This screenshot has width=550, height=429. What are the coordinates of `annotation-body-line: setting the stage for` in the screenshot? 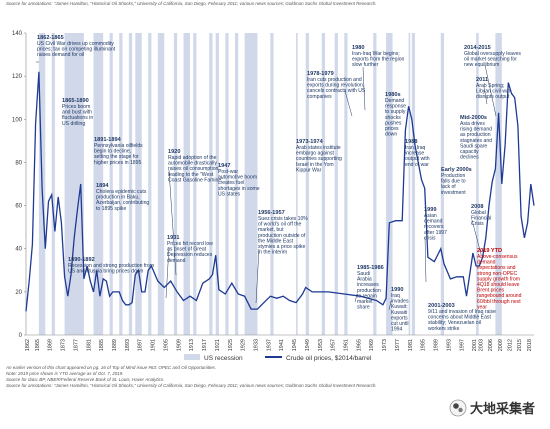 It's located at (116, 157).